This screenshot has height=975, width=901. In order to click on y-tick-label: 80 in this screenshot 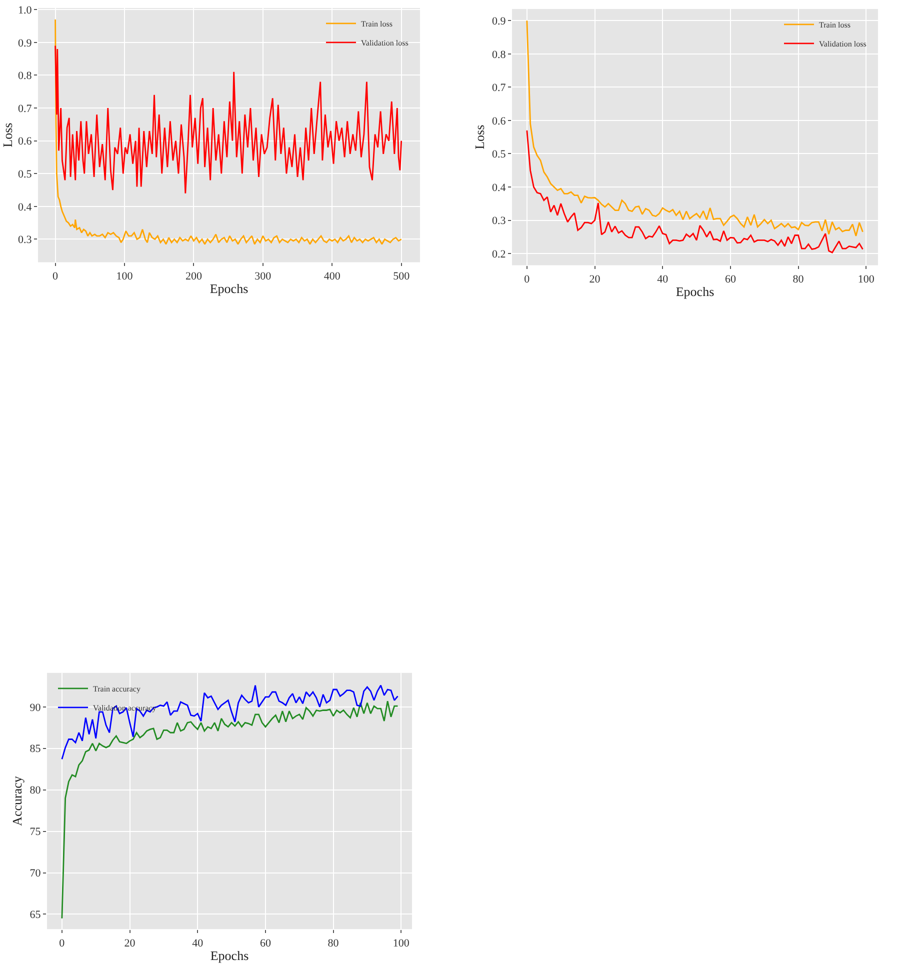, I will do `click(36, 790)`.